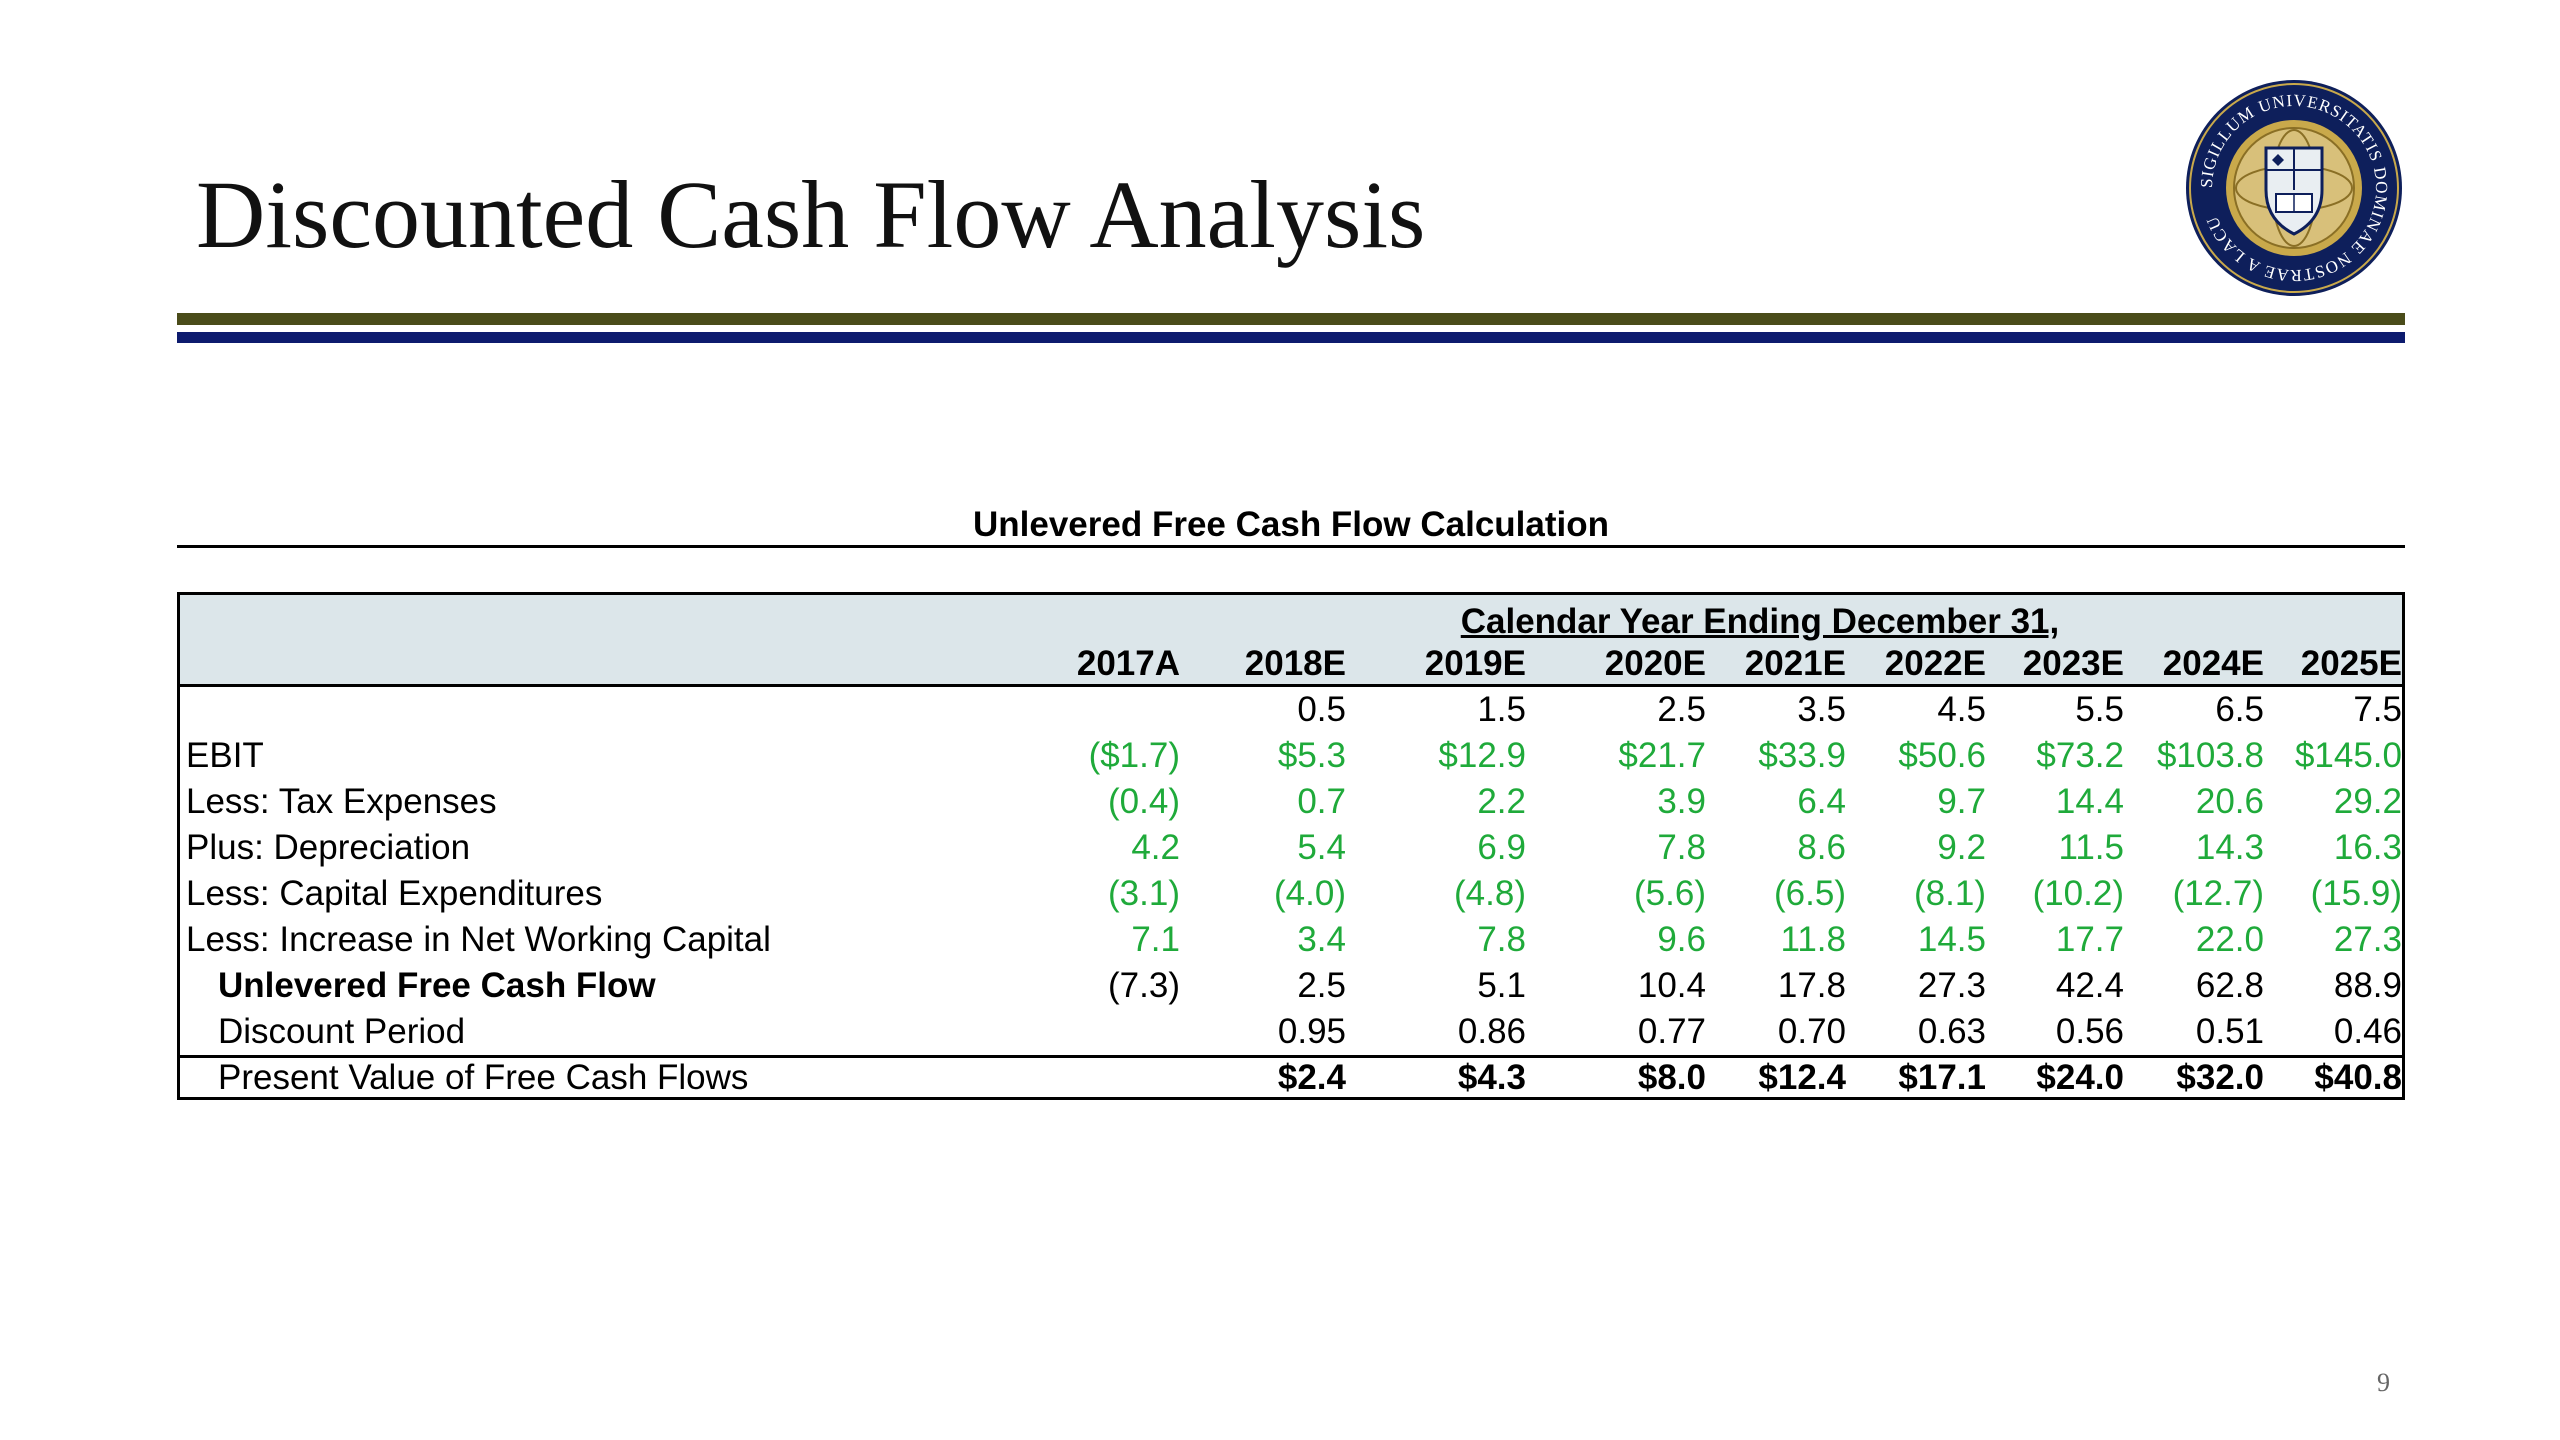  What do you see at coordinates (1482, 755) in the screenshot?
I see `table-cell: $12.9` at bounding box center [1482, 755].